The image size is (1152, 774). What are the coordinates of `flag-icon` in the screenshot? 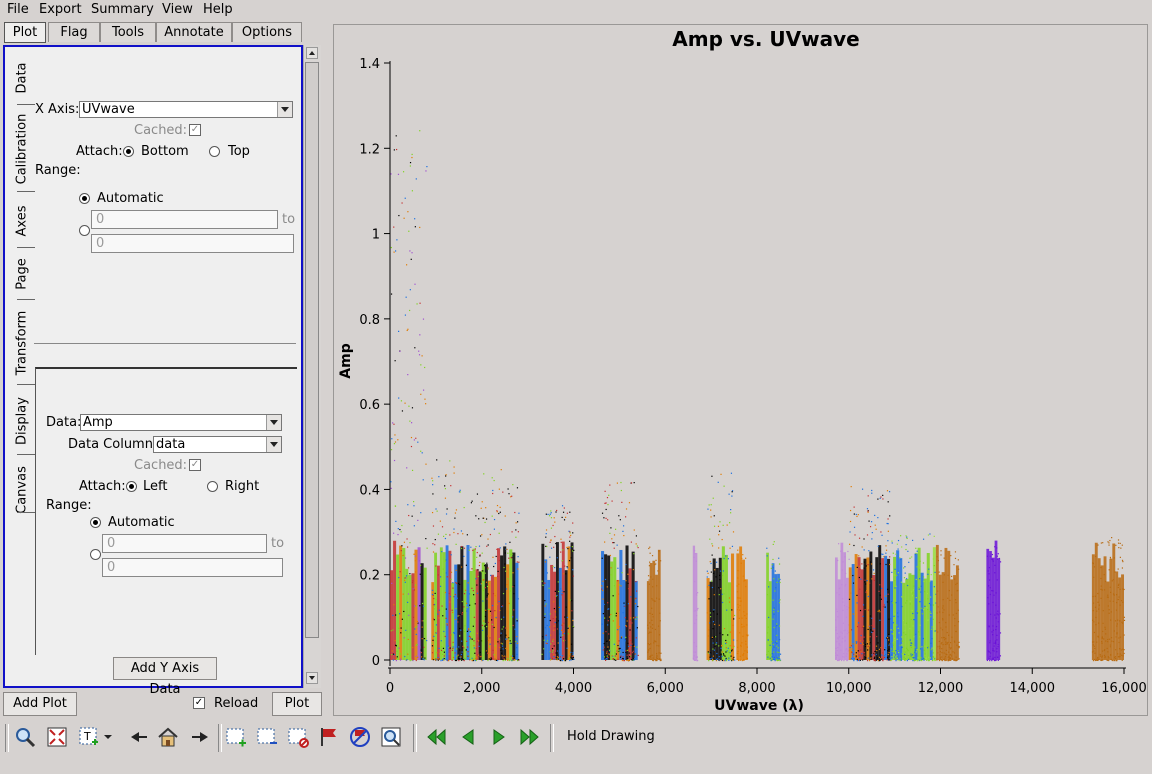 It's located at (329, 737).